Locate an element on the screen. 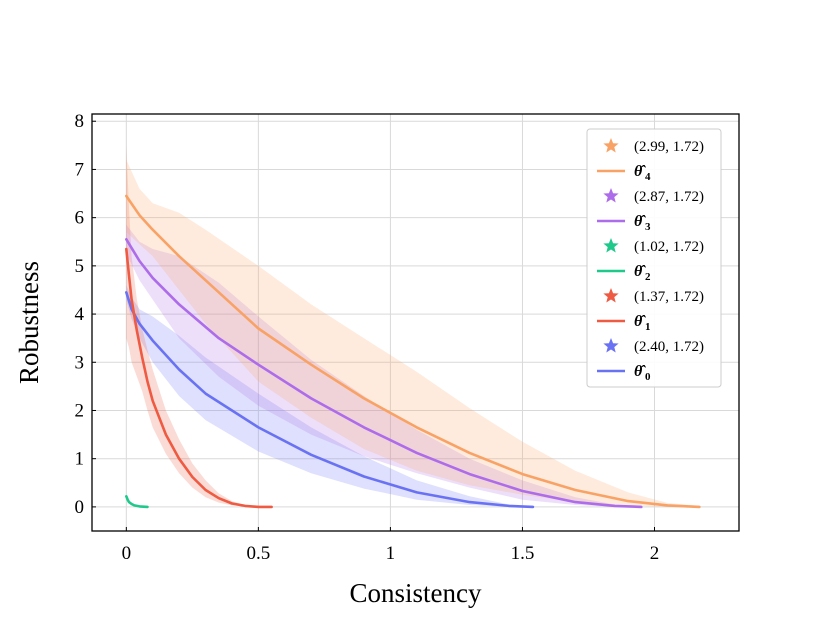 Image resolution: width=830 pixels, height=623 pixels. x-tick-label: 0.5 is located at coordinates (258, 553).